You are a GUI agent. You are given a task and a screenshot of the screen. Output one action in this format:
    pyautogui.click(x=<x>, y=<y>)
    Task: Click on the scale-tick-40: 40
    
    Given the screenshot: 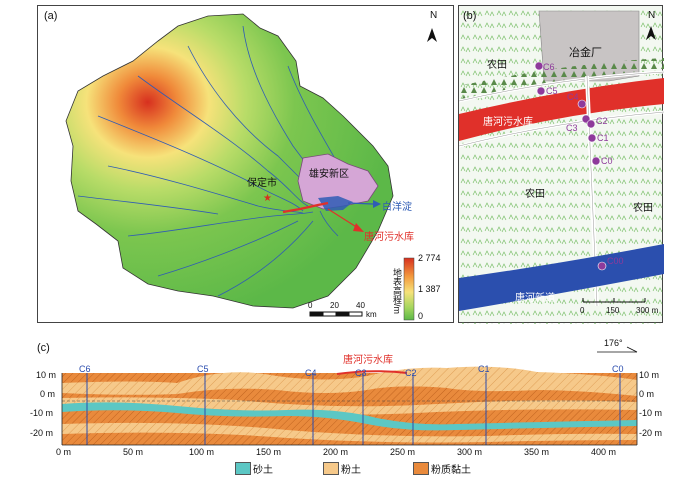 What is the action you would take?
    pyautogui.click(x=360, y=305)
    